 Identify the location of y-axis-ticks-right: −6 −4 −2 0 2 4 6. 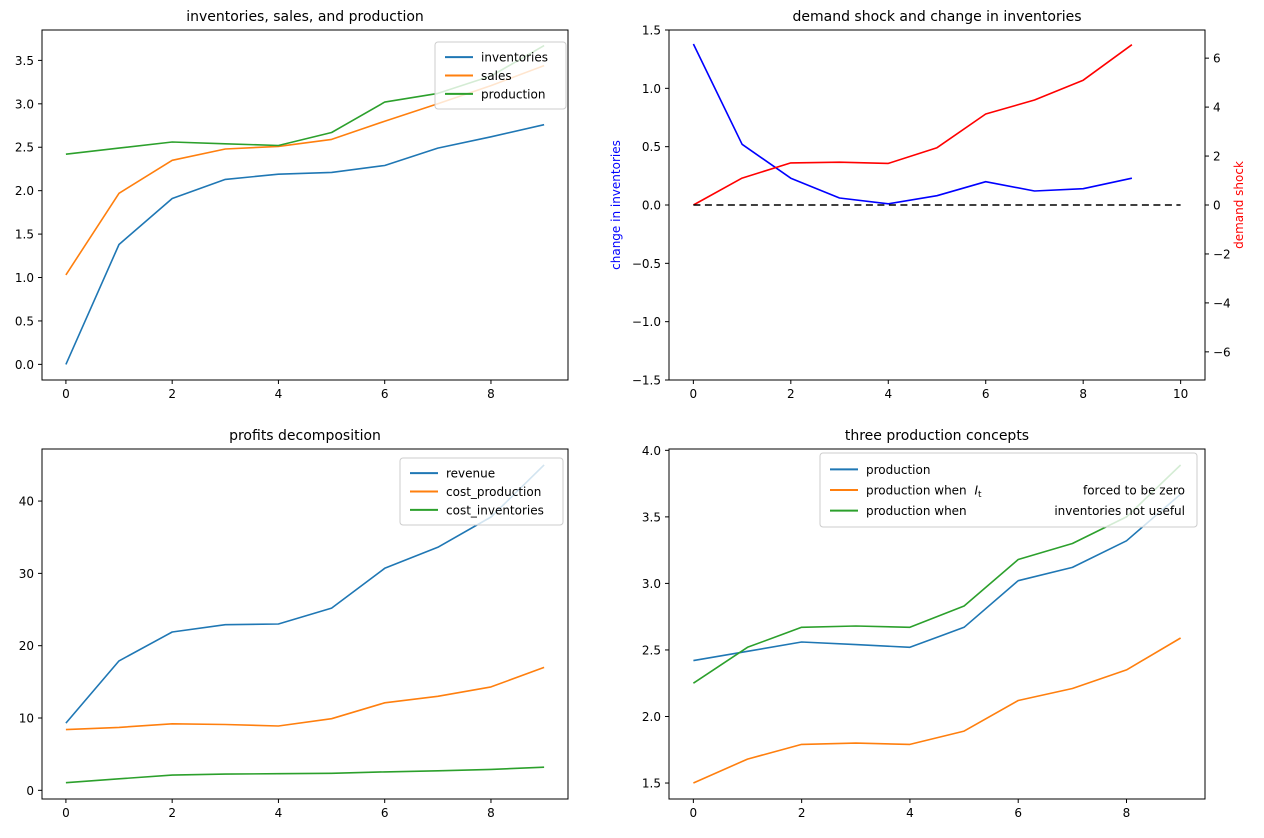
(1218, 205).